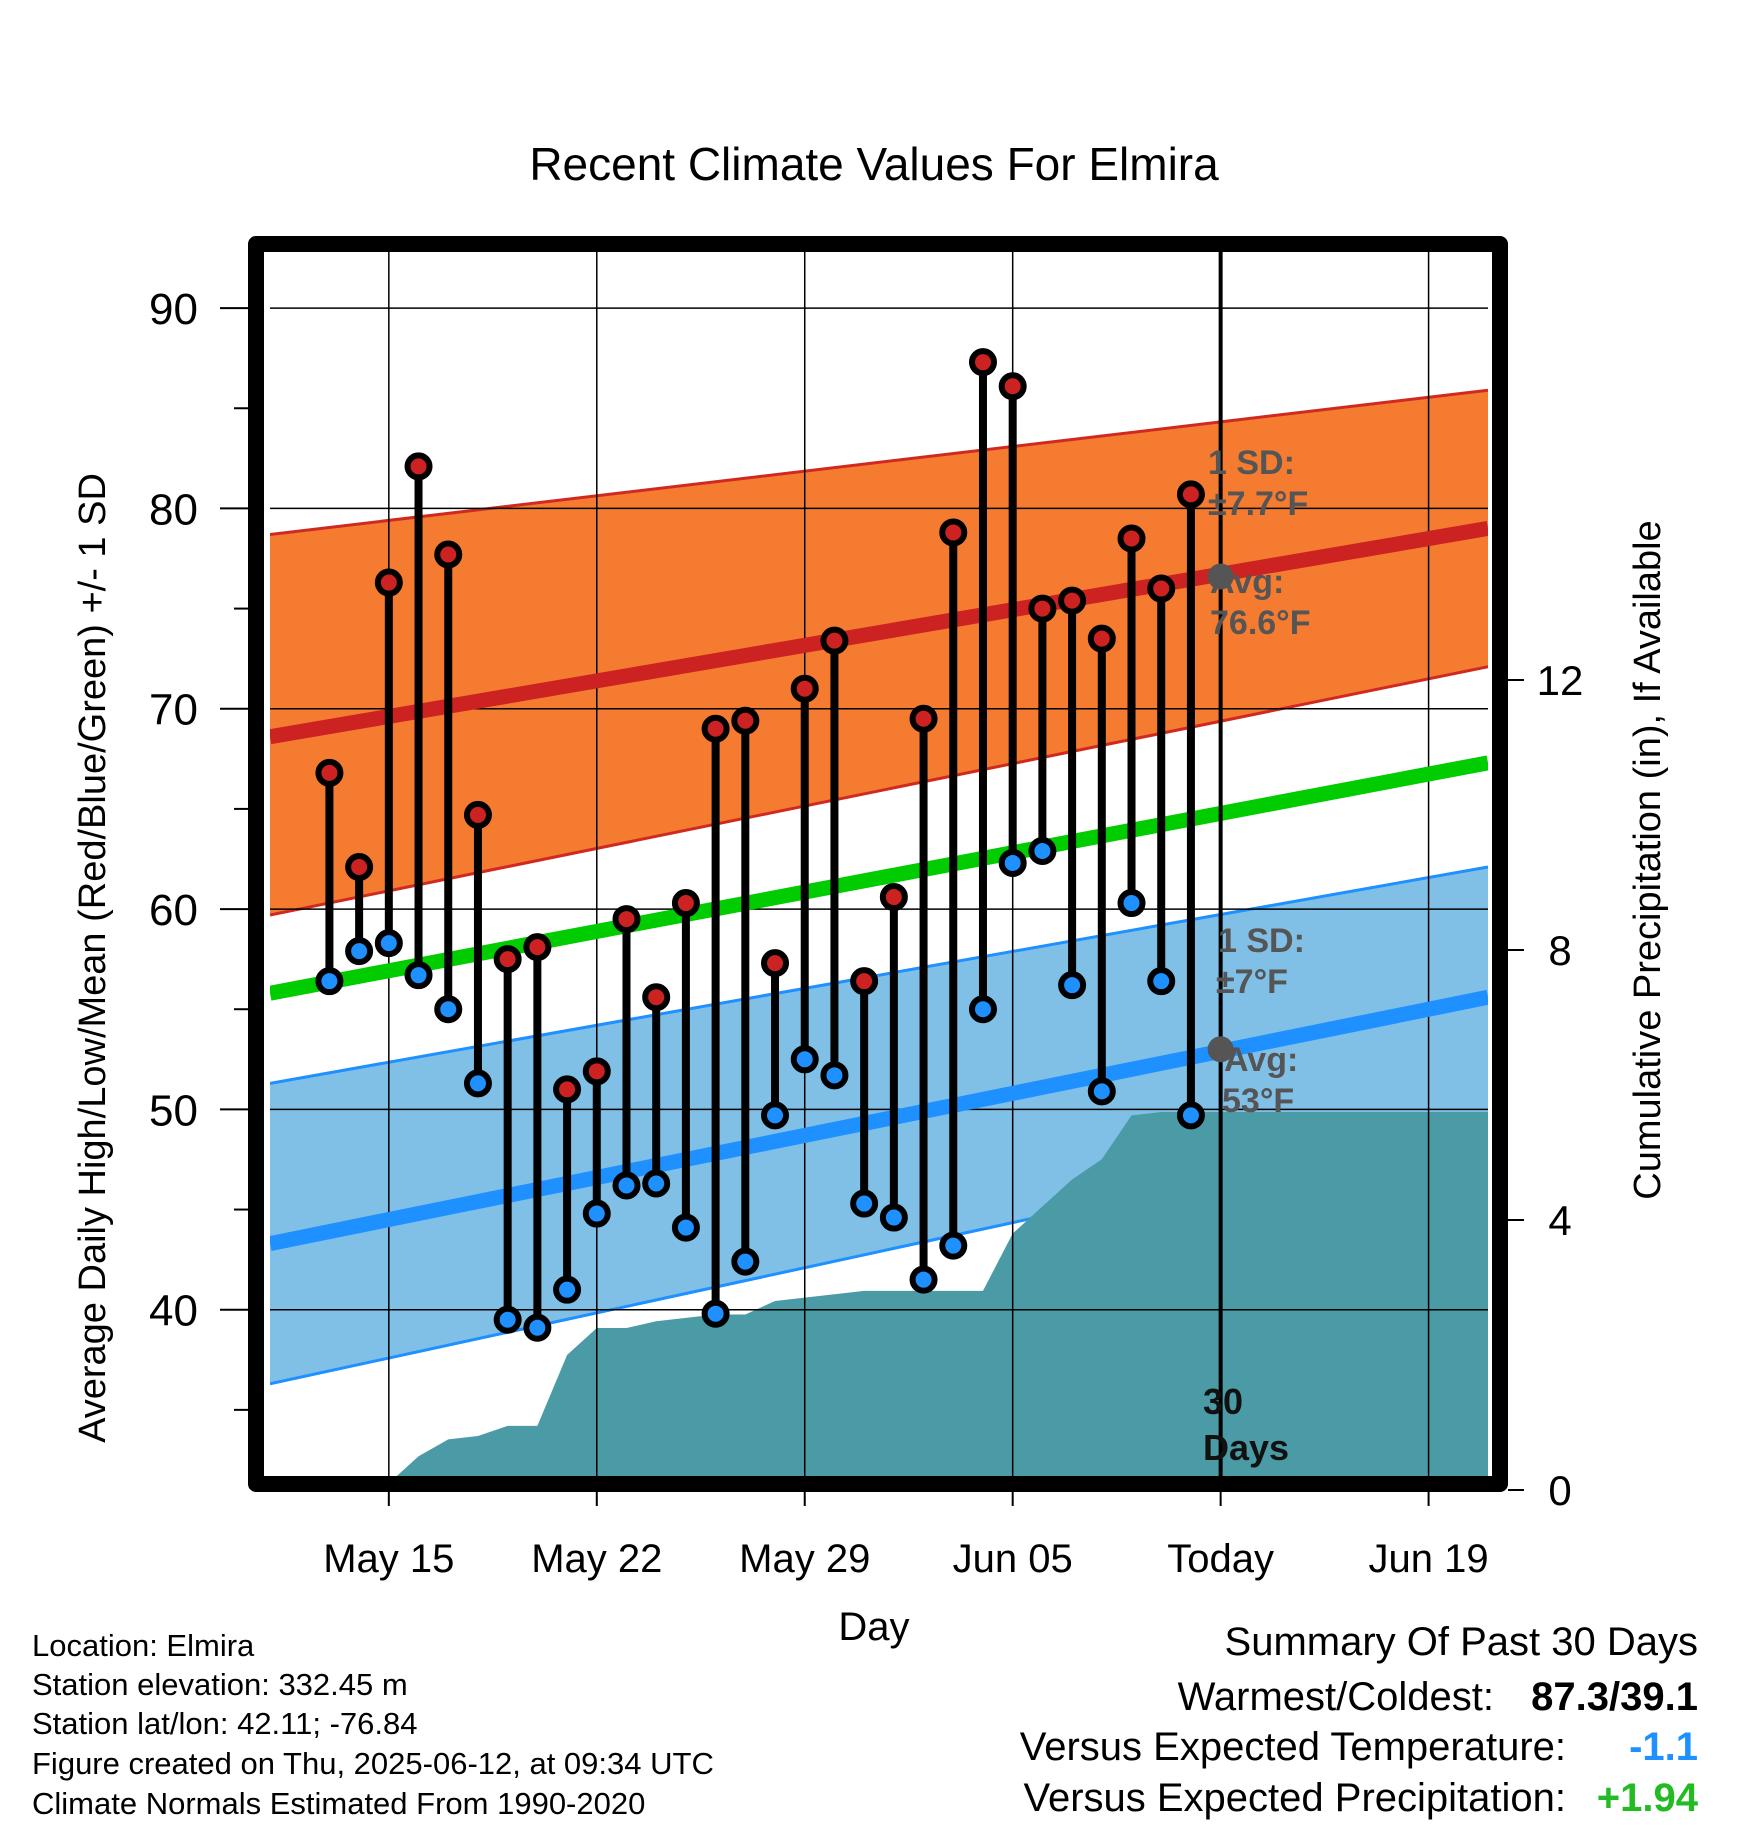 The width and height of the screenshot is (1748, 1828). What do you see at coordinates (224, 1723) in the screenshot?
I see `latlon-text: Station lat/lon: 42.11; -76.84` at bounding box center [224, 1723].